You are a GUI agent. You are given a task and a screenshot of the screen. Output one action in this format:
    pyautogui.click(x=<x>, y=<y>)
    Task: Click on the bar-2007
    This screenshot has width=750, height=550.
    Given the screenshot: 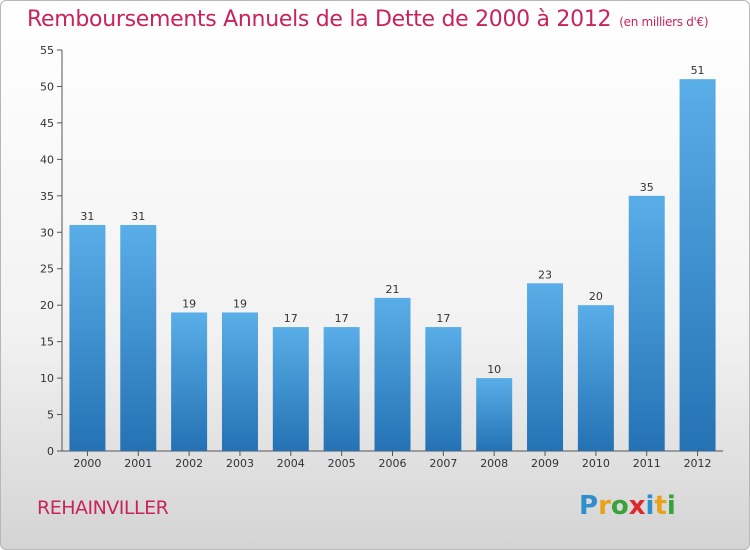 What is the action you would take?
    pyautogui.click(x=443, y=389)
    